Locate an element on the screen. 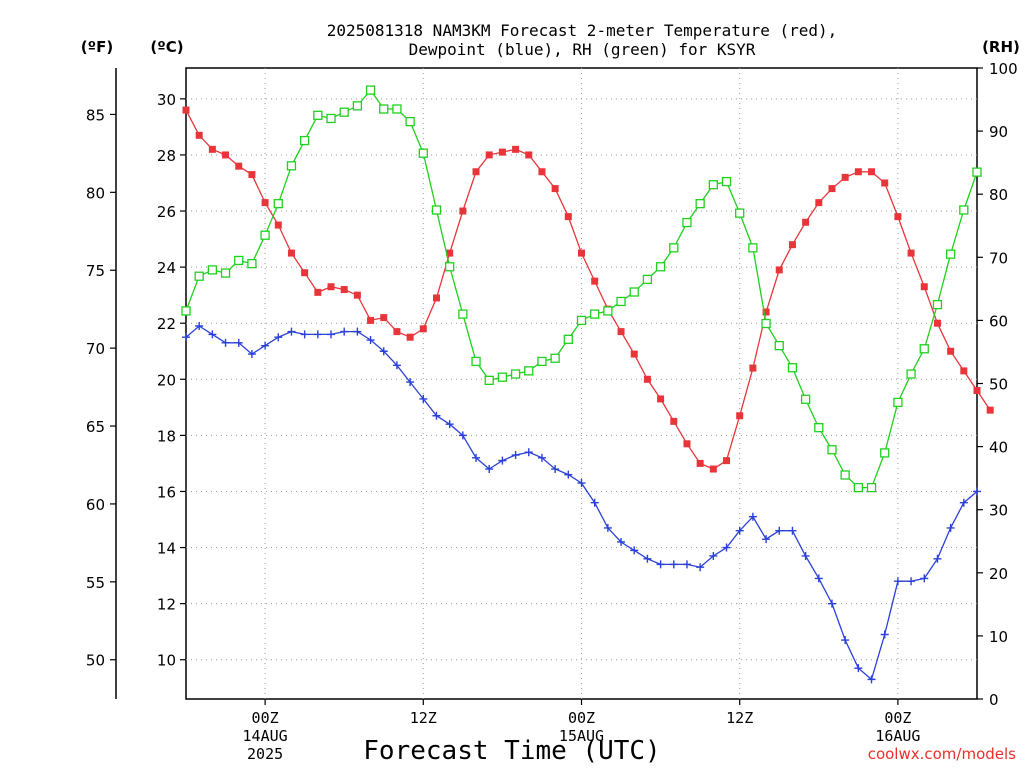 The width and height of the screenshot is (1024, 768). celsius-tick-label: 12 is located at coordinates (166, 605).